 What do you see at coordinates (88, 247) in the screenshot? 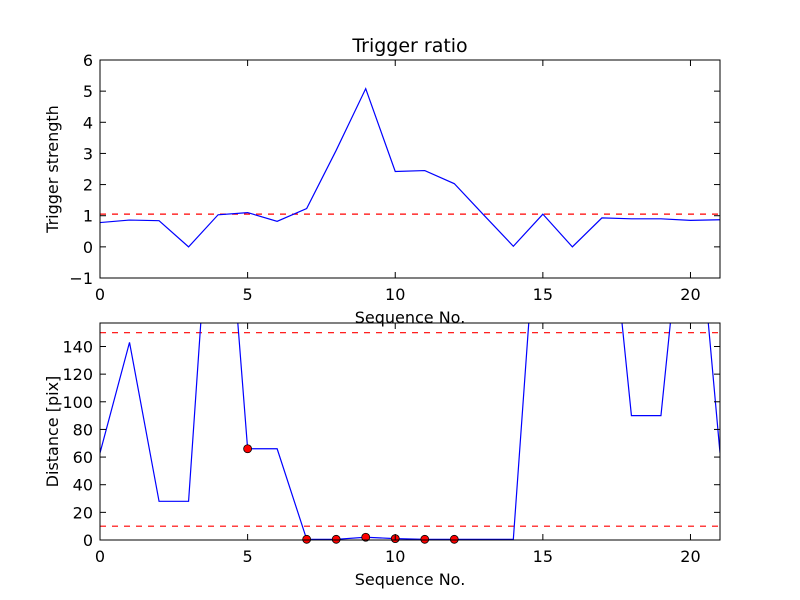
I see `top-y-tick-label: 0` at bounding box center [88, 247].